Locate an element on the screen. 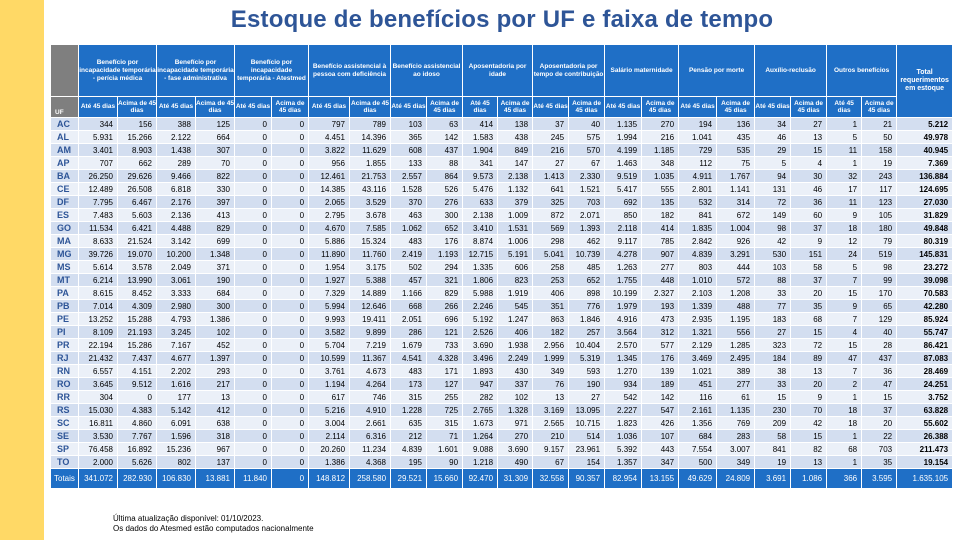 This screenshot has height=540, width=960. value-cell: 1.010 is located at coordinates (698, 280).